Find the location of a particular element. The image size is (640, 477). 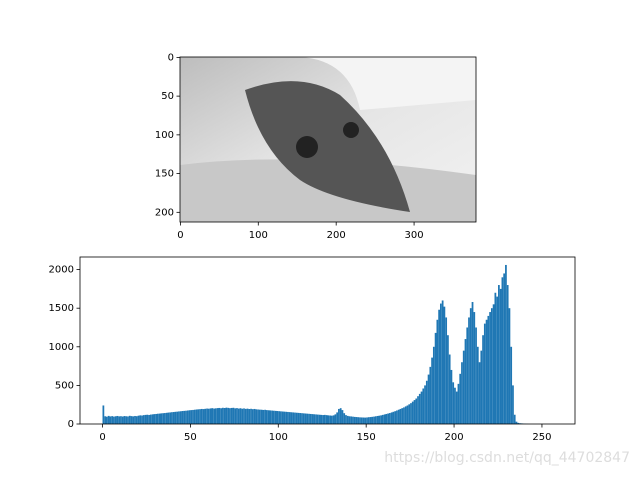

y-tick-label: 1500 is located at coordinates (61, 308).